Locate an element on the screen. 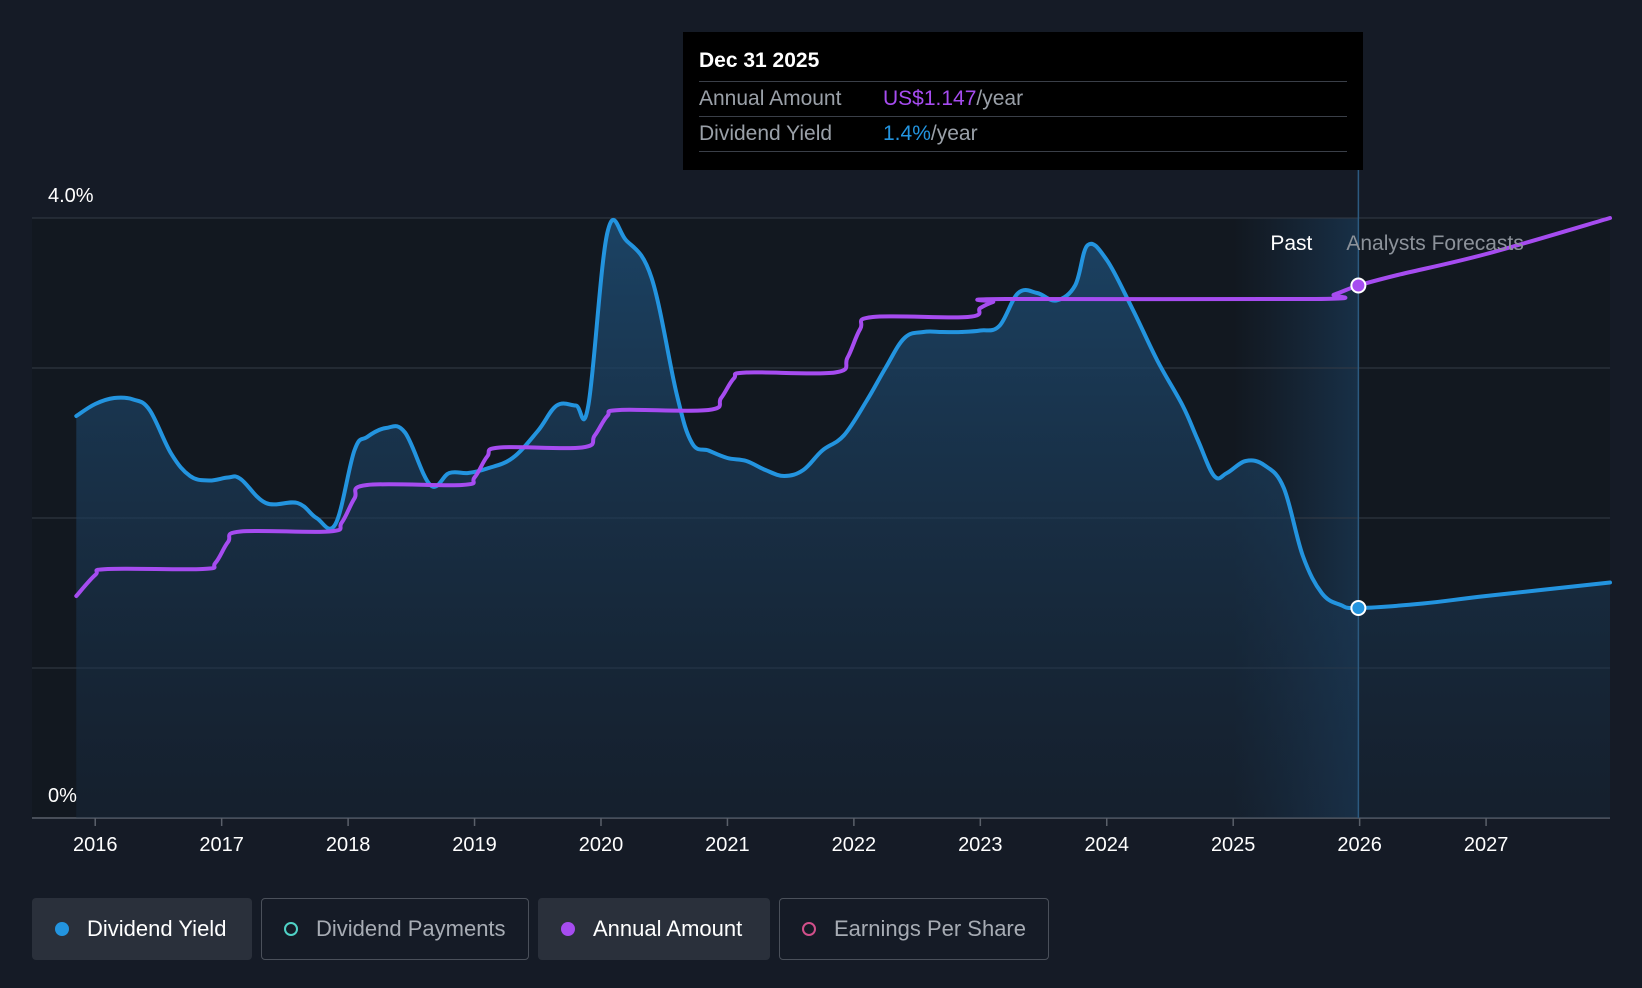 This screenshot has width=1642, height=988. legend-earnings-per-share-label: Earnings Per Share is located at coordinates (930, 928).